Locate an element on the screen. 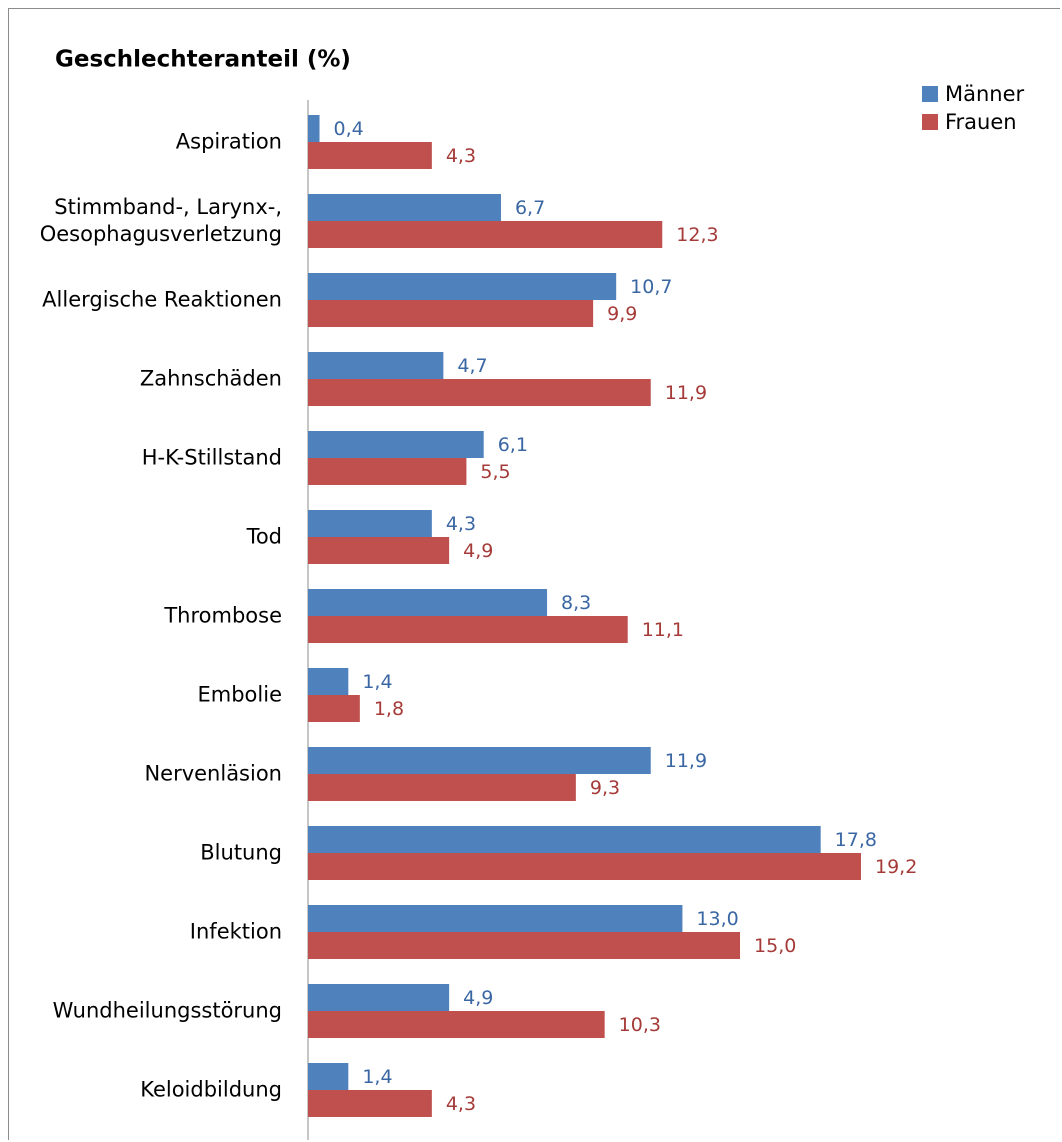 This screenshot has height=1142, width=1062. category-label: Keloidbildung is located at coordinates (211, 1089).